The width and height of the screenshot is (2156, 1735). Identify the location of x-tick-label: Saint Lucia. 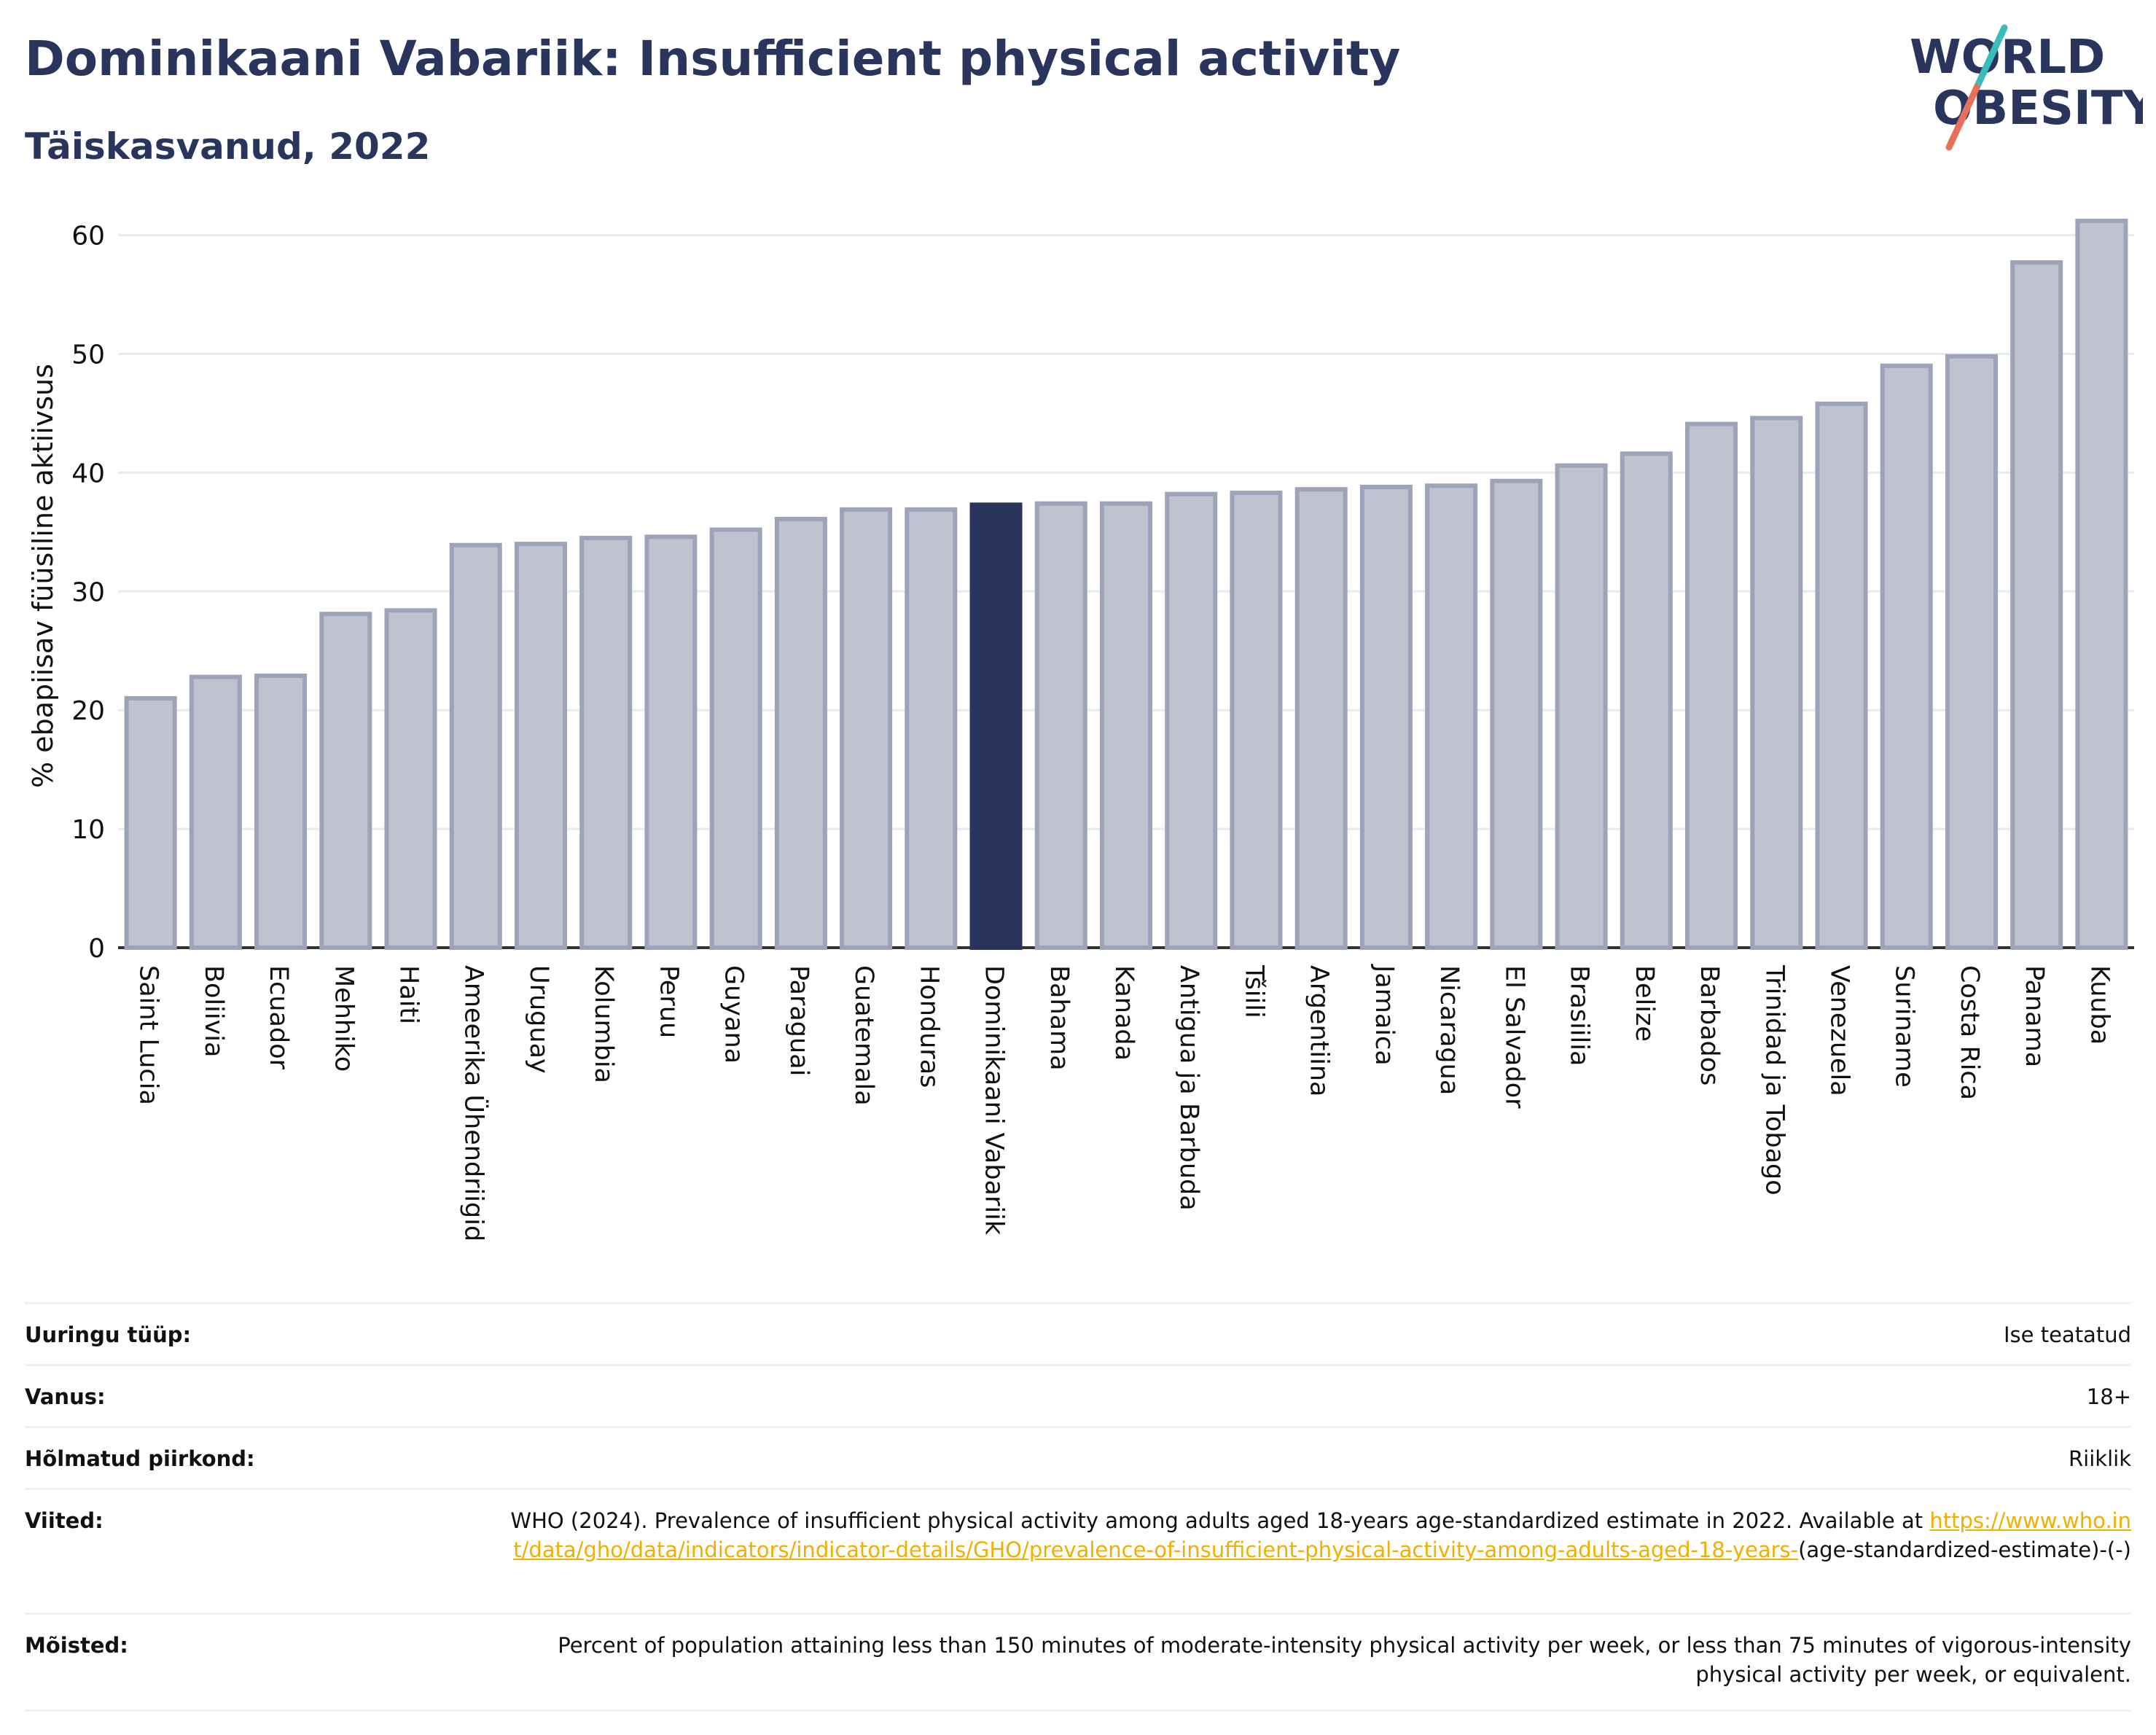
(148, 1035).